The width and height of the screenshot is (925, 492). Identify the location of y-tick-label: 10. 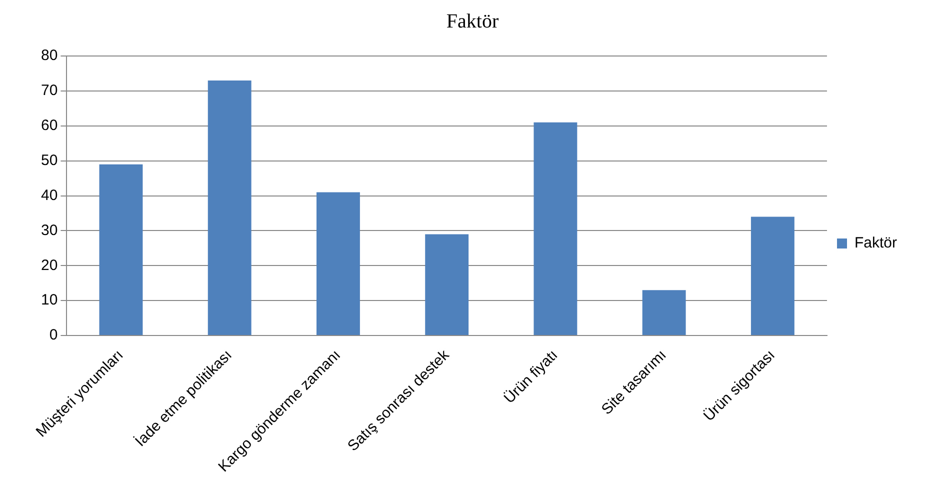
(49, 300).